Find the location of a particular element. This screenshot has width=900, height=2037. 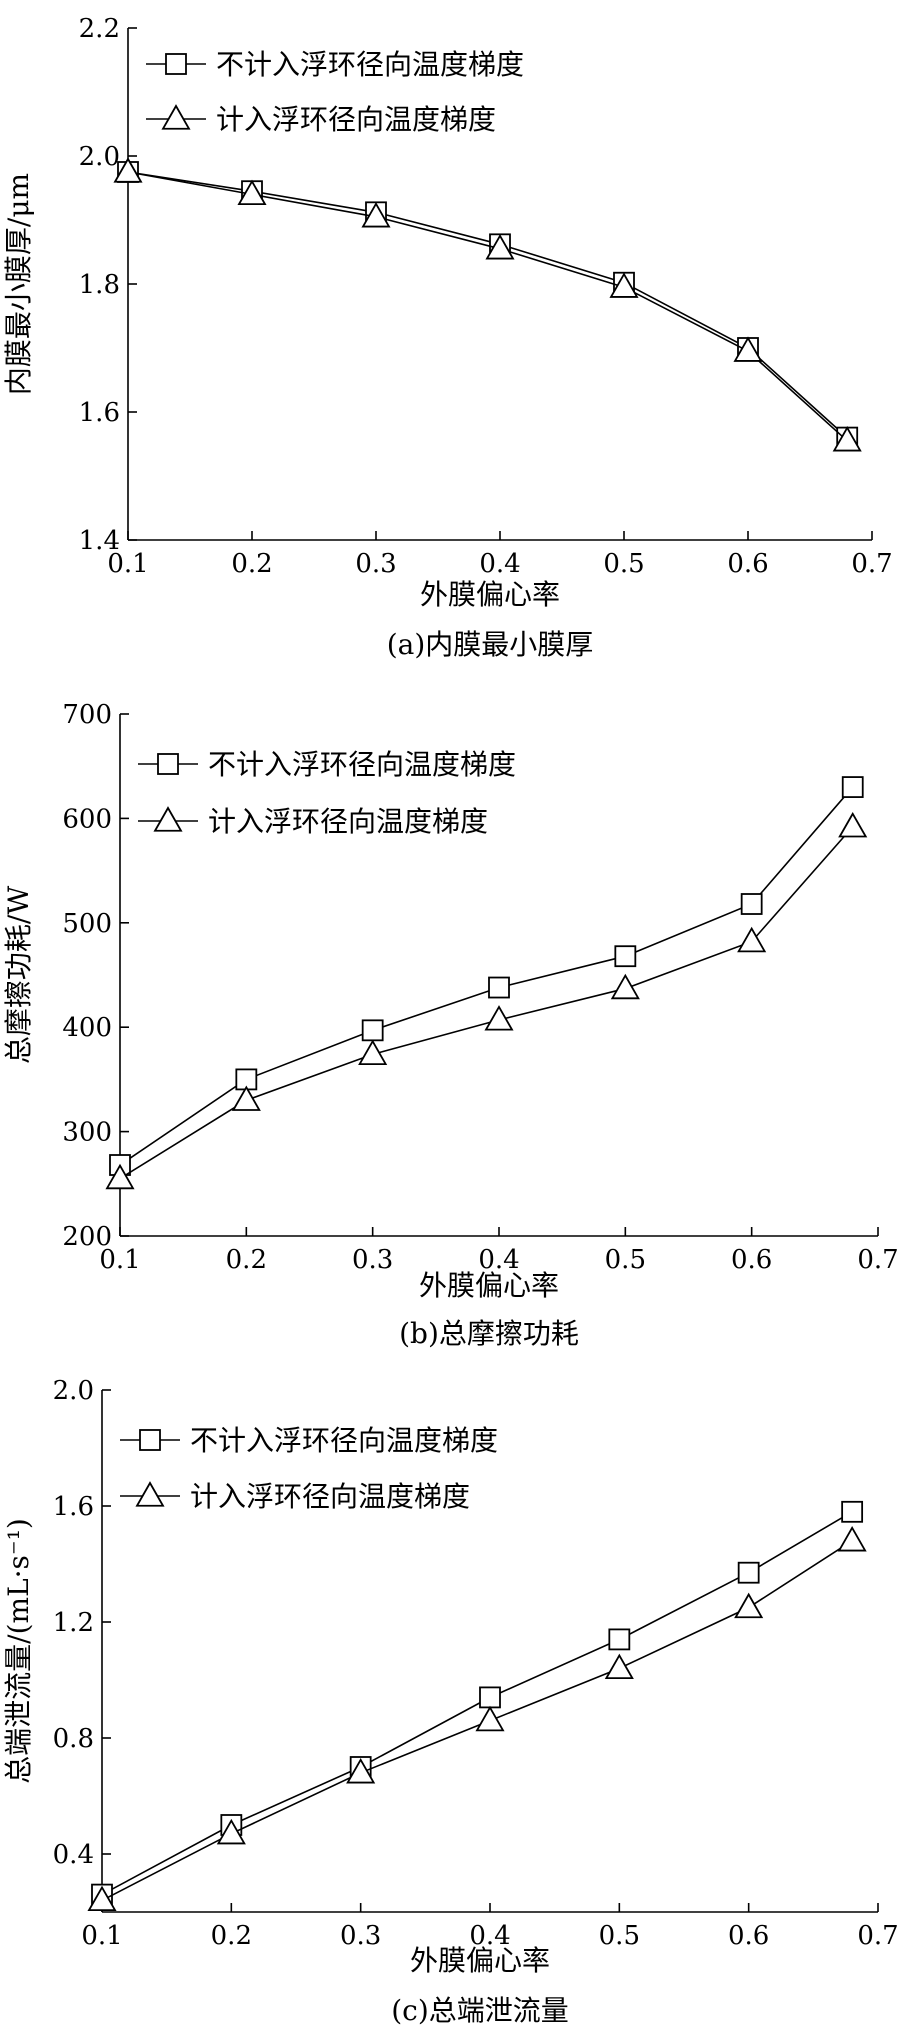

y-axis-label: 总端泄流量/(mL·s⁻¹) is located at coordinates (18, 1651).